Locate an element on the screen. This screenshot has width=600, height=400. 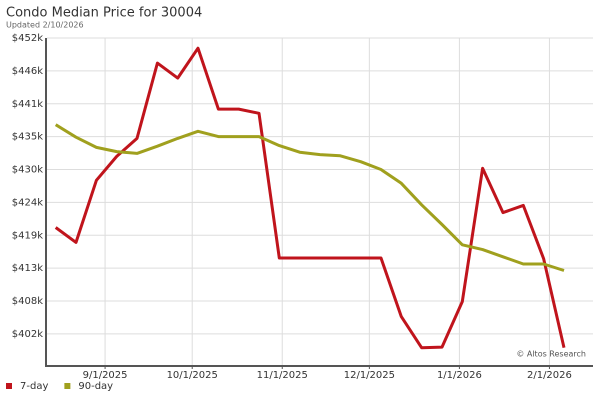
chart-subtitle: Updated 2/10/2026 is located at coordinates (45, 25).